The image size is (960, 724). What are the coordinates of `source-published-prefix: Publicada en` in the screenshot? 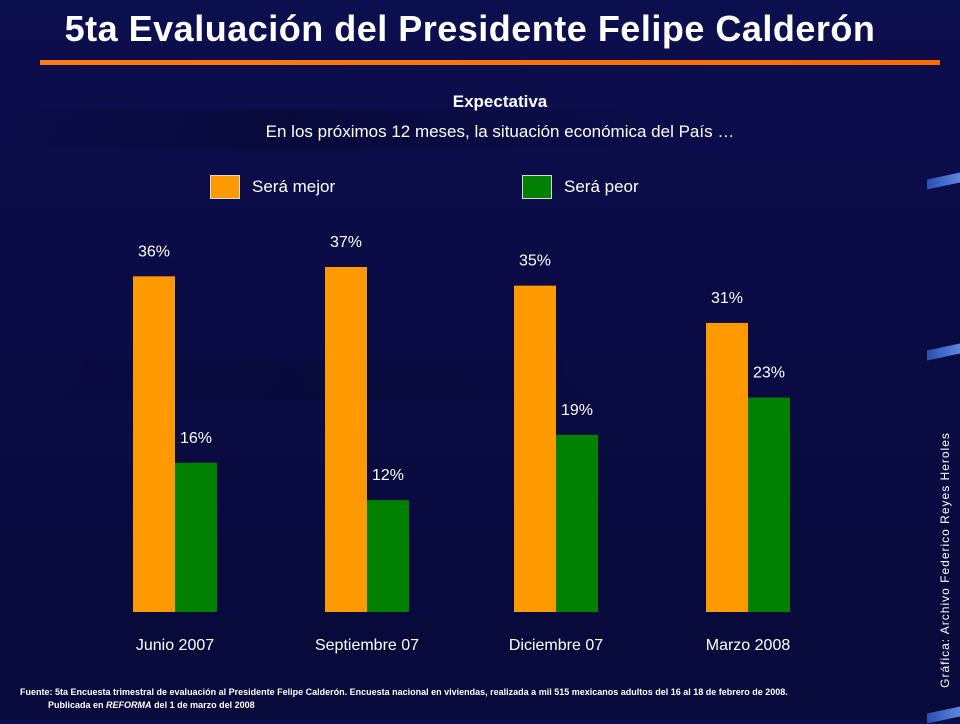 It's located at (76, 705).